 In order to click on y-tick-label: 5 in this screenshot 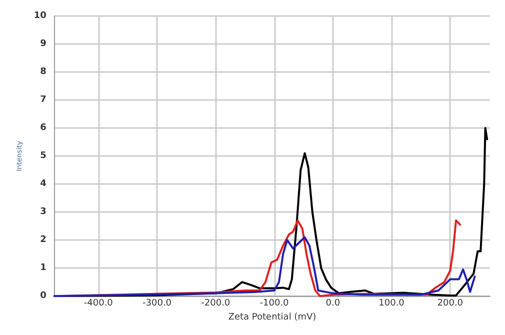, I will do `click(43, 156)`.